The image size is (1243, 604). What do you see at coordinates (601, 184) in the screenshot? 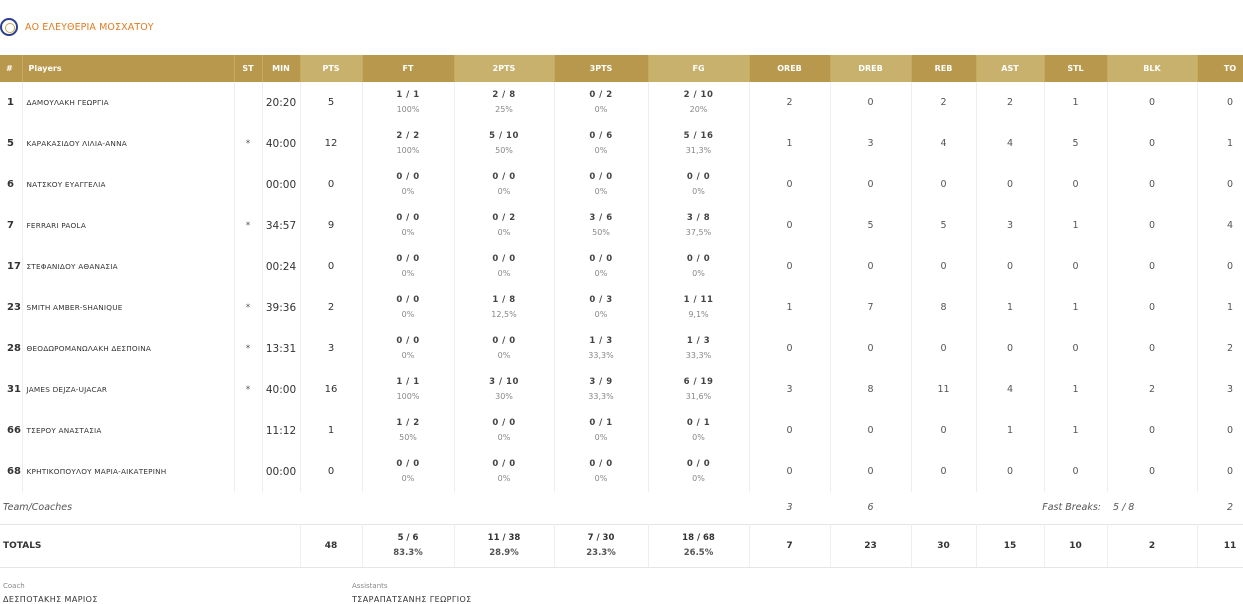
I see `player-3pts: 0 / 0 0%` at bounding box center [601, 184].